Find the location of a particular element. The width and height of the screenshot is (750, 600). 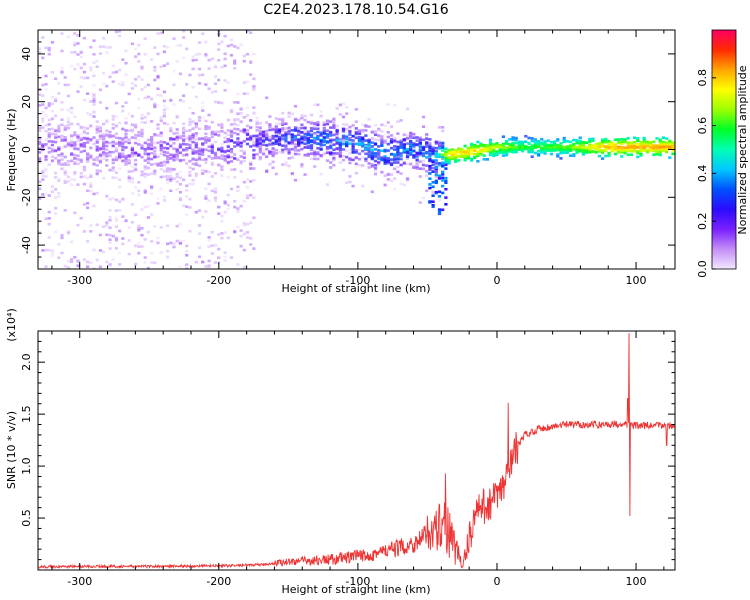

snr-scale-label: (x10⁴) is located at coordinates (11, 325).